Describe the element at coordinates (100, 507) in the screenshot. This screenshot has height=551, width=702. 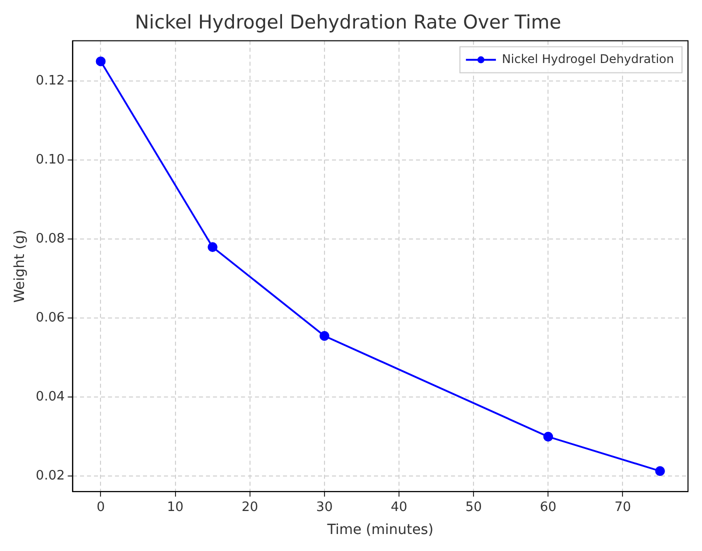
I see `x-tick-label: 0` at that location.